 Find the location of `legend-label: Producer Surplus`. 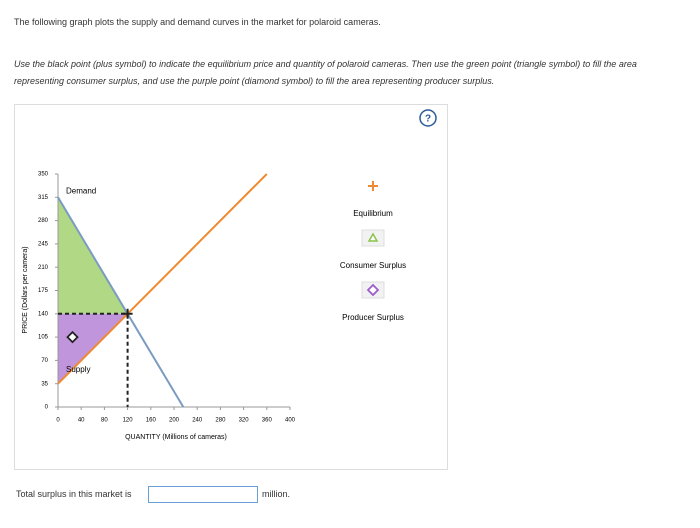

legend-label: Producer Surplus is located at coordinates (373, 317).